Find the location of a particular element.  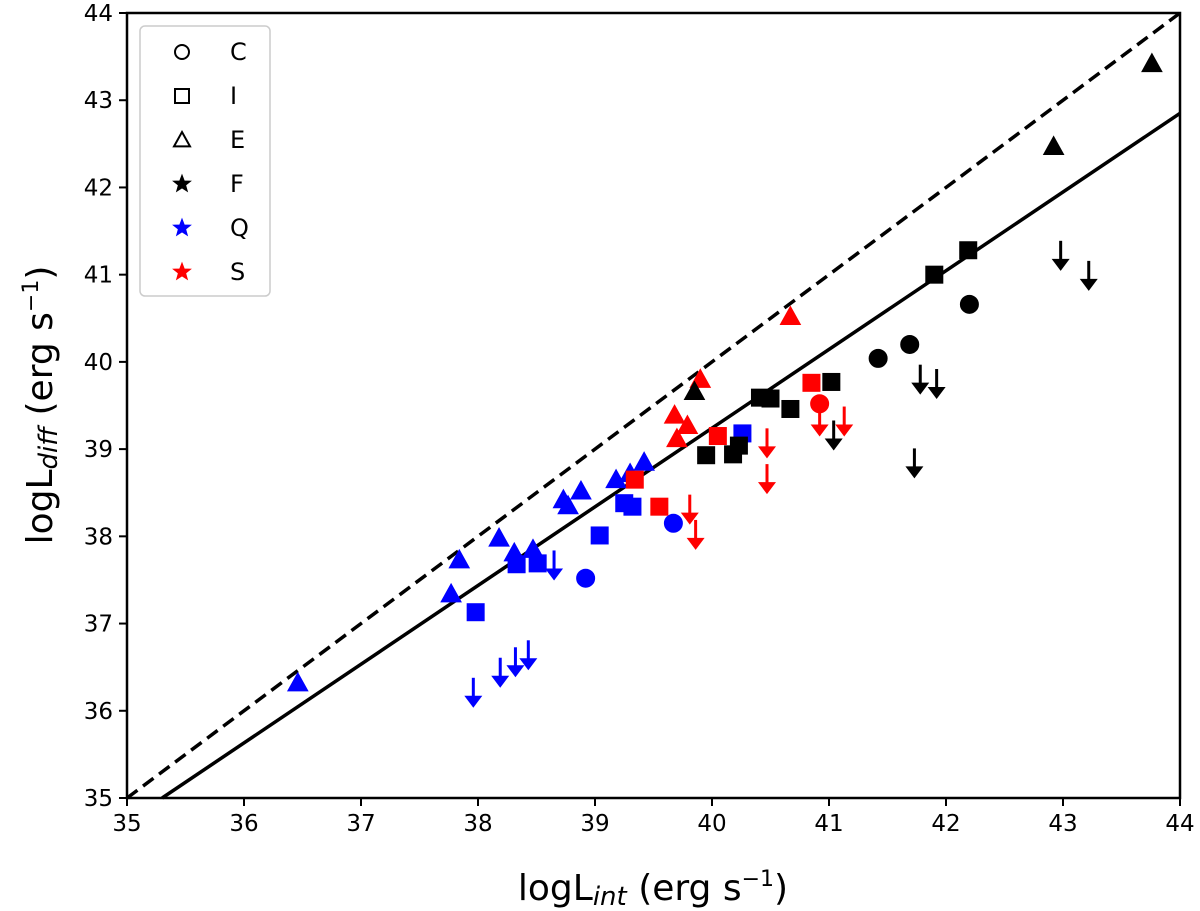

legend-entry-q: Q is located at coordinates (210, 228).